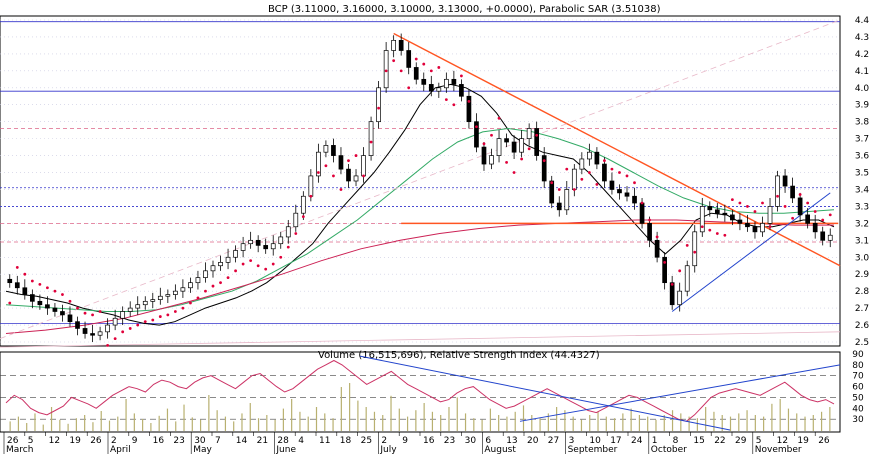 This screenshot has width=875, height=454. What do you see at coordinates (324, 441) in the screenshot?
I see `day-tick-label: 11` at bounding box center [324, 441].